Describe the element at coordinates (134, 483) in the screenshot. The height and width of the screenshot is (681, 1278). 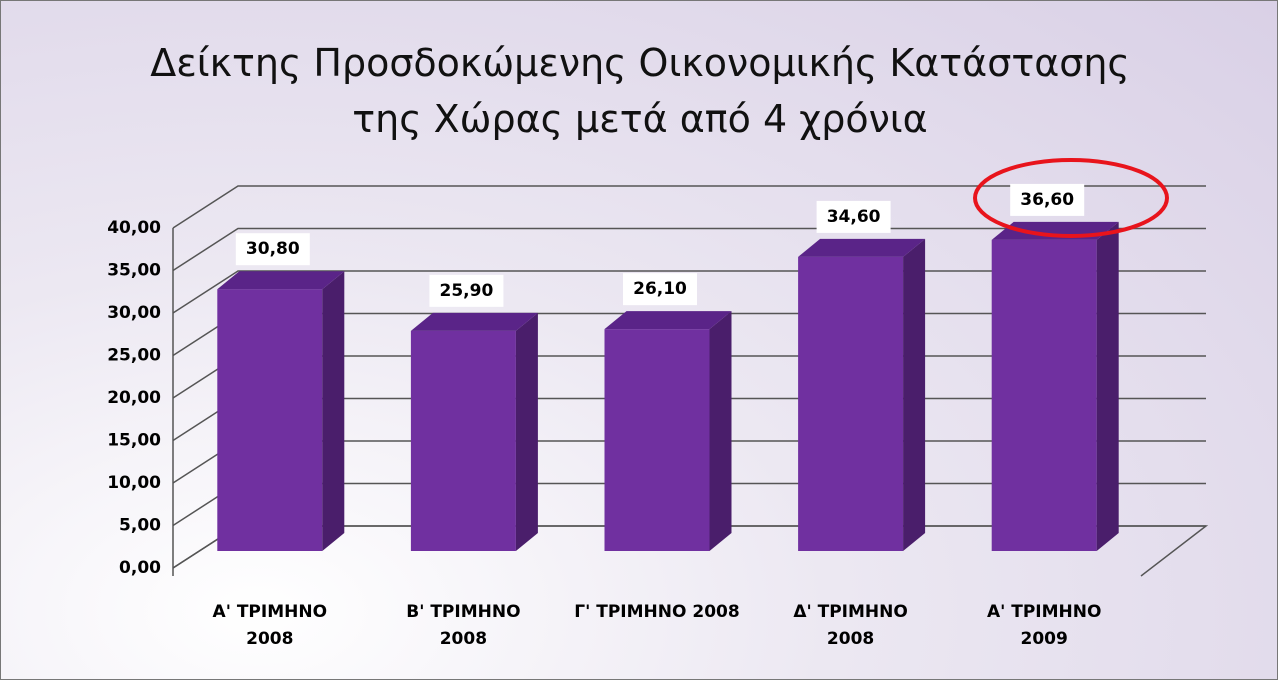
I see `y-tick-label: 10,00` at that location.